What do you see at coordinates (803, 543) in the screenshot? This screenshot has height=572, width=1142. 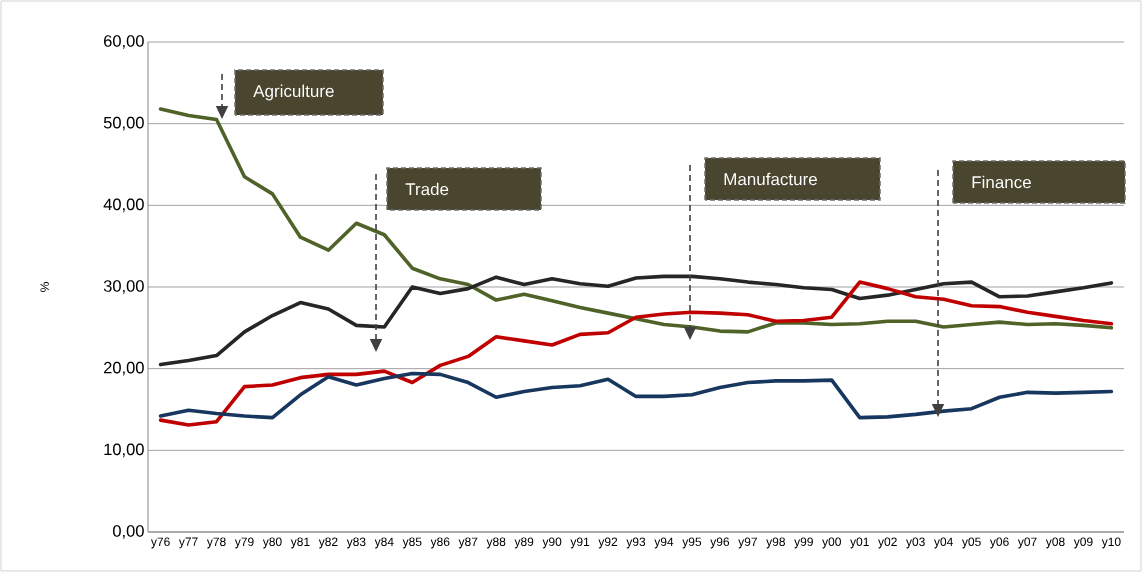 I see `x-tick-label: y99` at bounding box center [803, 543].